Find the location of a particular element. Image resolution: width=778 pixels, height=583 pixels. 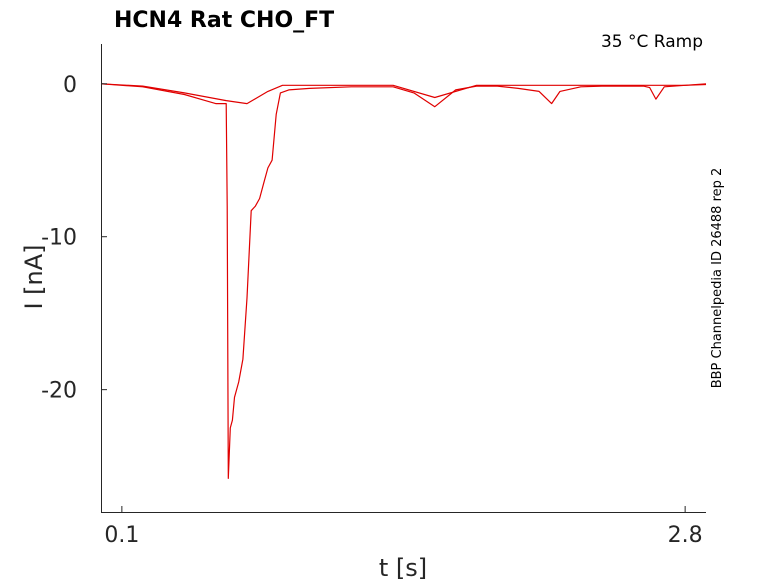

side-note: BBP Channelpedia ID 26488 rep 2 is located at coordinates (717, 278).